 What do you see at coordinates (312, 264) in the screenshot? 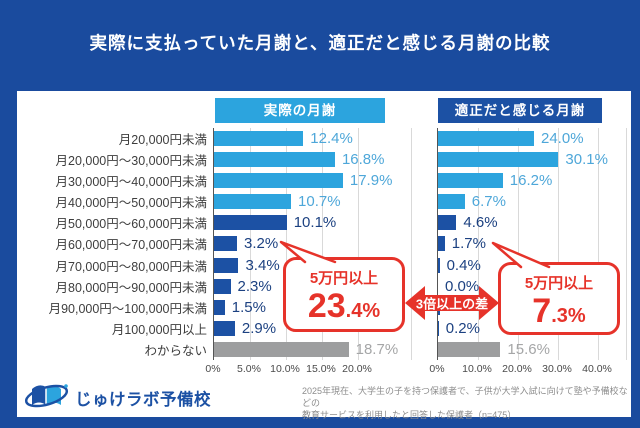
I see `bar-row: 3.4%` at bounding box center [312, 264].